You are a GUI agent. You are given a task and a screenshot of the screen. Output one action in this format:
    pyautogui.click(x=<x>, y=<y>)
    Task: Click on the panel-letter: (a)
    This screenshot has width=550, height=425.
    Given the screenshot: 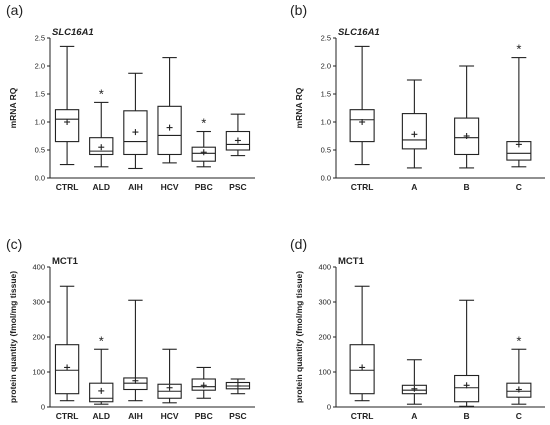 What is the action you would take?
    pyautogui.click(x=14, y=10)
    